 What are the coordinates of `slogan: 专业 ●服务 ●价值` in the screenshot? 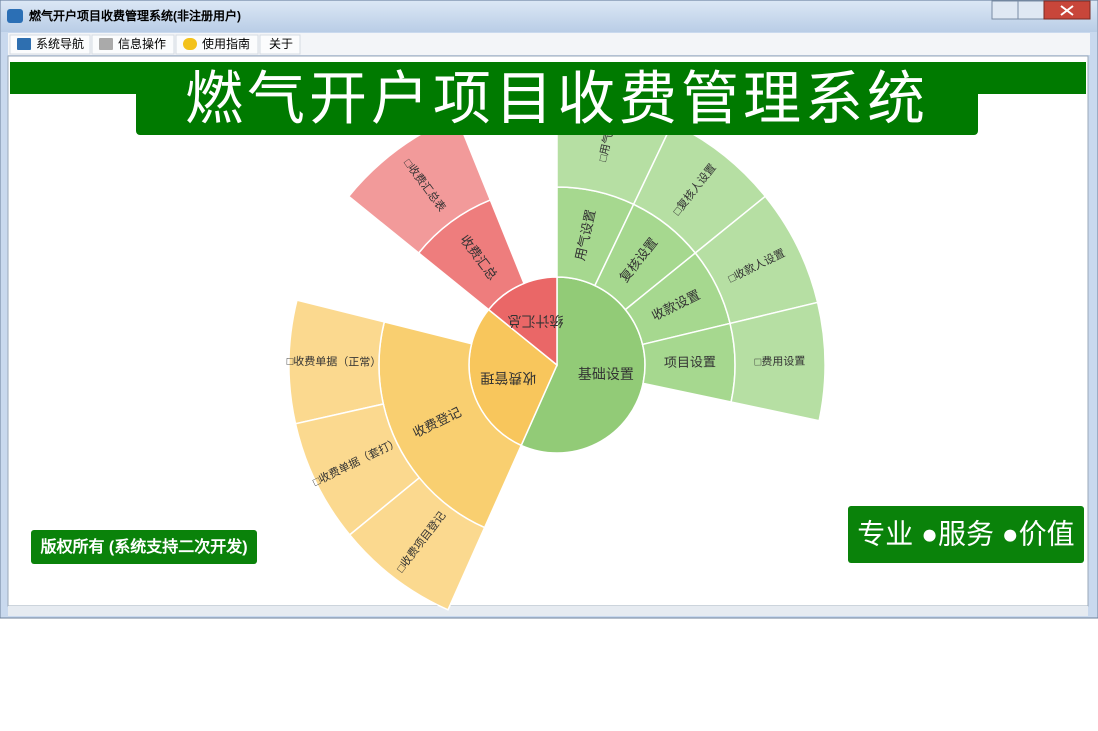 It's located at (965, 533).